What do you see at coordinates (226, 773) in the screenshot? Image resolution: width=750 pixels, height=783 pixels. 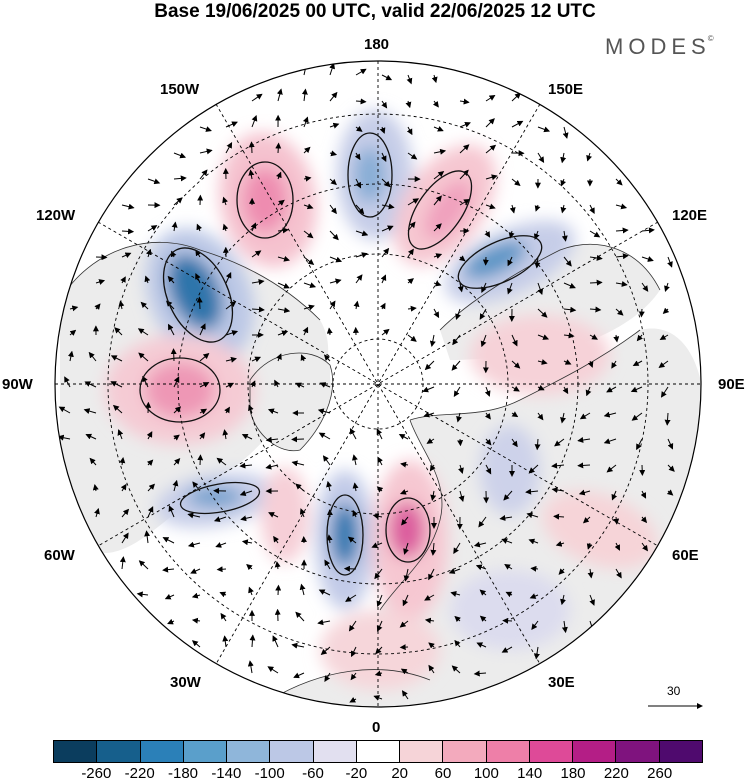 I see `colorbar-tick-label: -140` at bounding box center [226, 773].